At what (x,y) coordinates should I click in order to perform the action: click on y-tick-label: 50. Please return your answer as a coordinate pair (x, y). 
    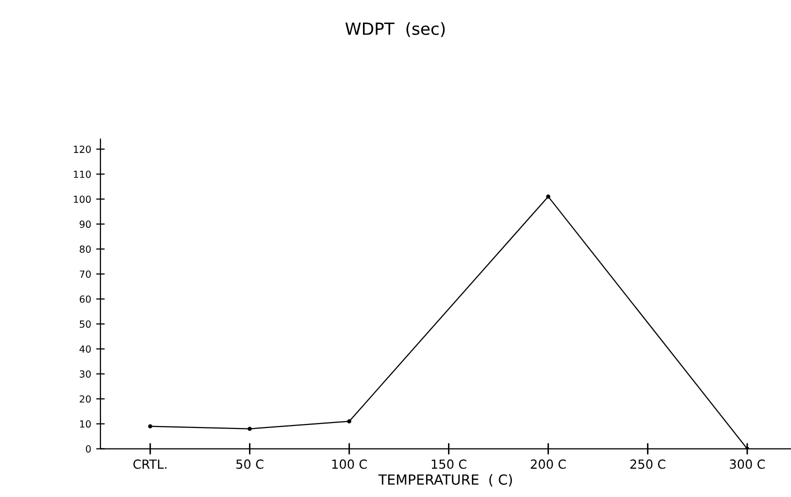
    Looking at the image, I should click on (85, 324).